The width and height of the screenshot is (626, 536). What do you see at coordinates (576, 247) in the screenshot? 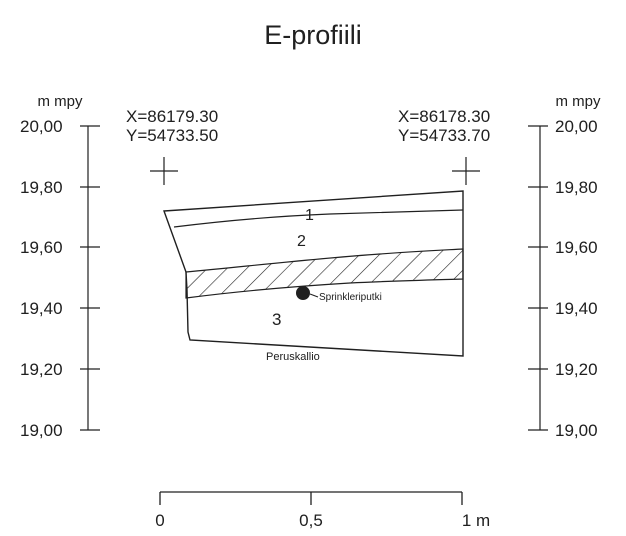
I see `right-tick-label: 19,60` at bounding box center [576, 247].